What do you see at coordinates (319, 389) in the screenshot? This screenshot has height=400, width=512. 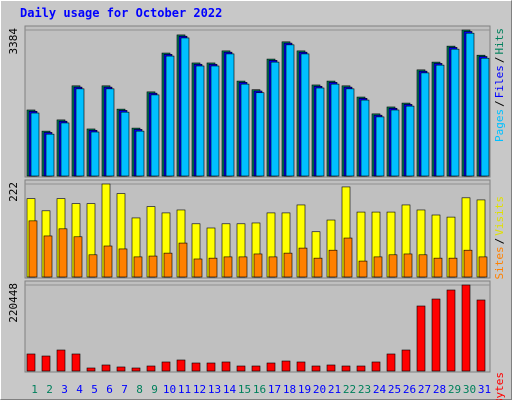 I see `x-tick-label: 20` at bounding box center [319, 389].